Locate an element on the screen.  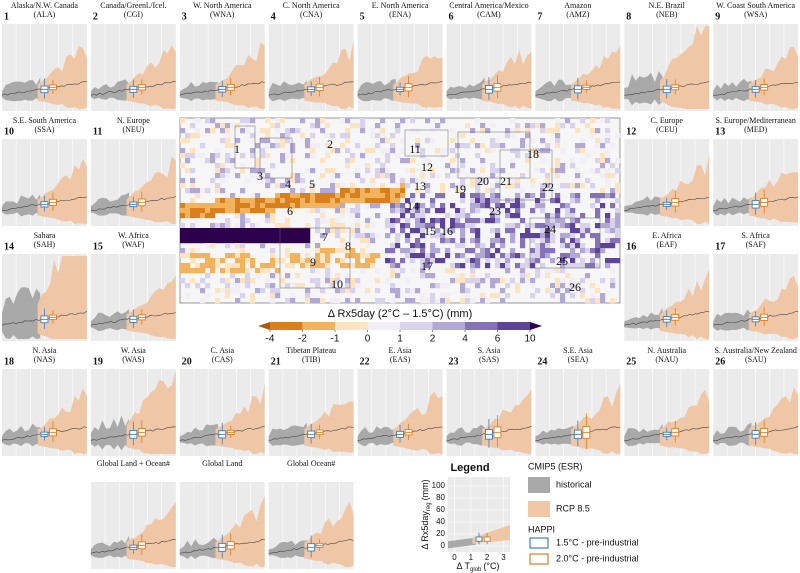
panel-code: (SAS) is located at coordinates (489, 359).